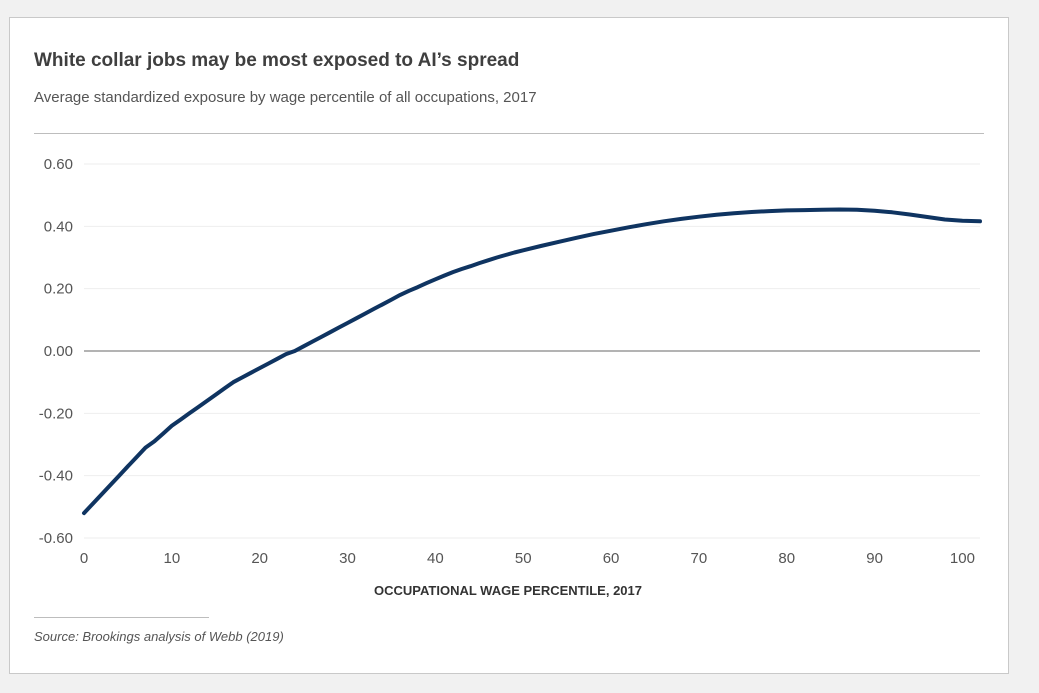 The image size is (1039, 693). What do you see at coordinates (121, 617) in the screenshot?
I see `source-divider` at bounding box center [121, 617].